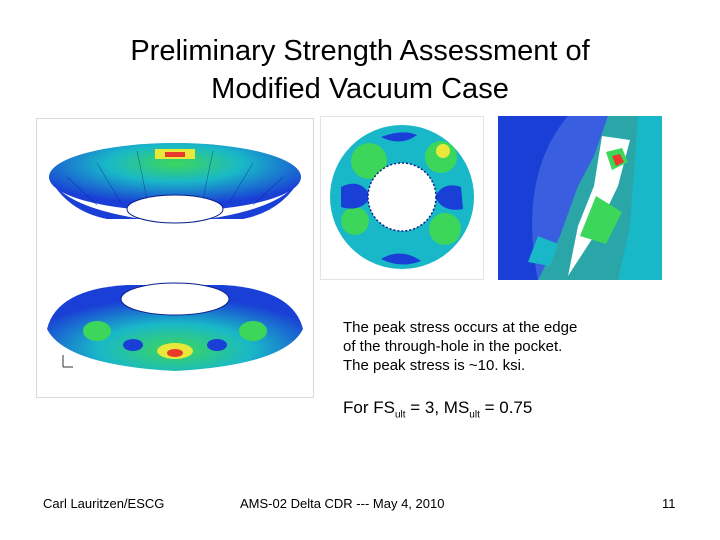  What do you see at coordinates (360, 51) in the screenshot?
I see `title-line-1: Preliminary Strength Assessment of` at bounding box center [360, 51].